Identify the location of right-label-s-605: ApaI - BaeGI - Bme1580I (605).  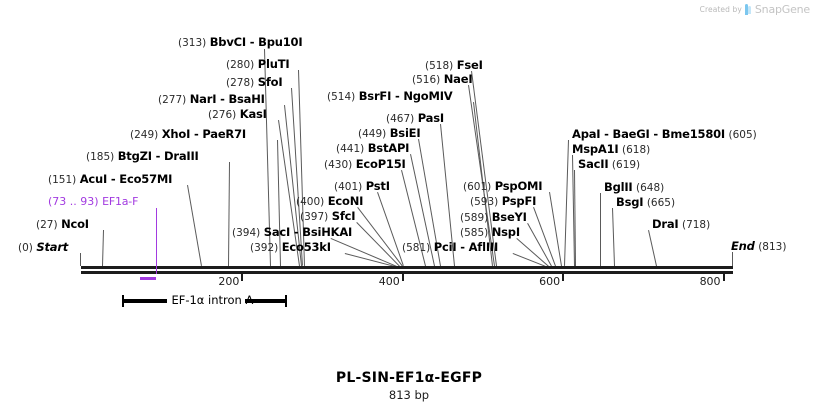
(664, 134).